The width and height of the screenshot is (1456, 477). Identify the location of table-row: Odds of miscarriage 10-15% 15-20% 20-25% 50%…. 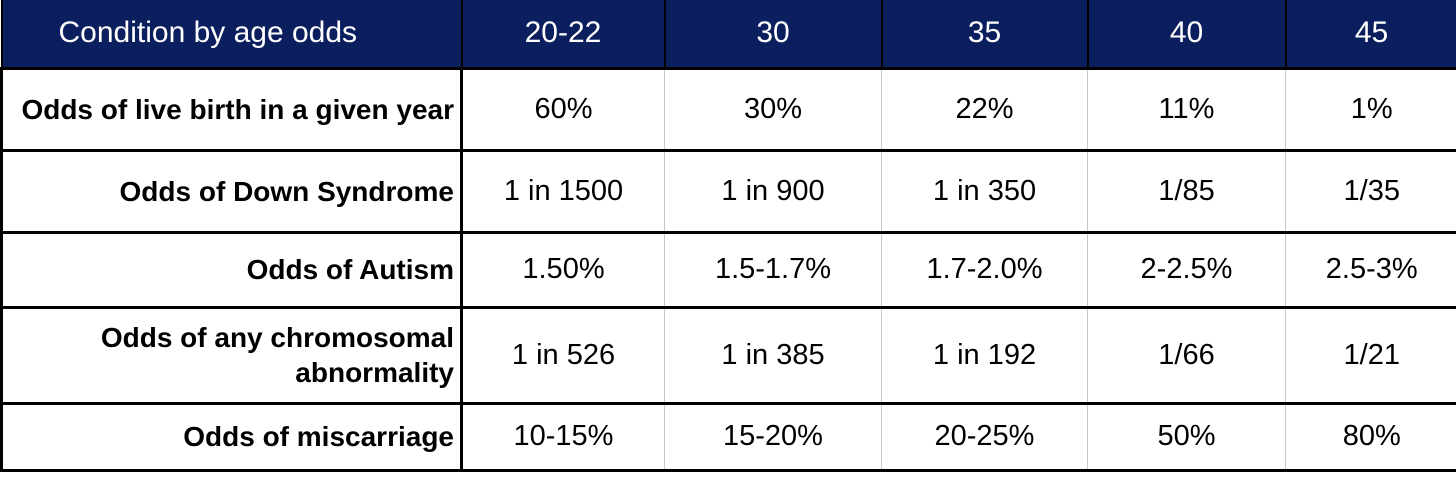
(728, 436).